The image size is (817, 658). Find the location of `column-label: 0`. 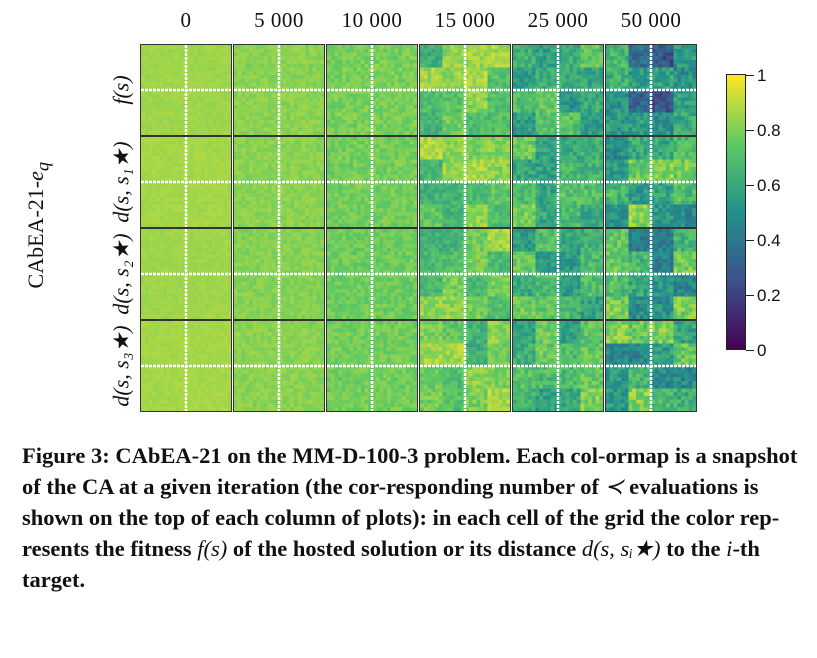

column-label: 0 is located at coordinates (186, 20).